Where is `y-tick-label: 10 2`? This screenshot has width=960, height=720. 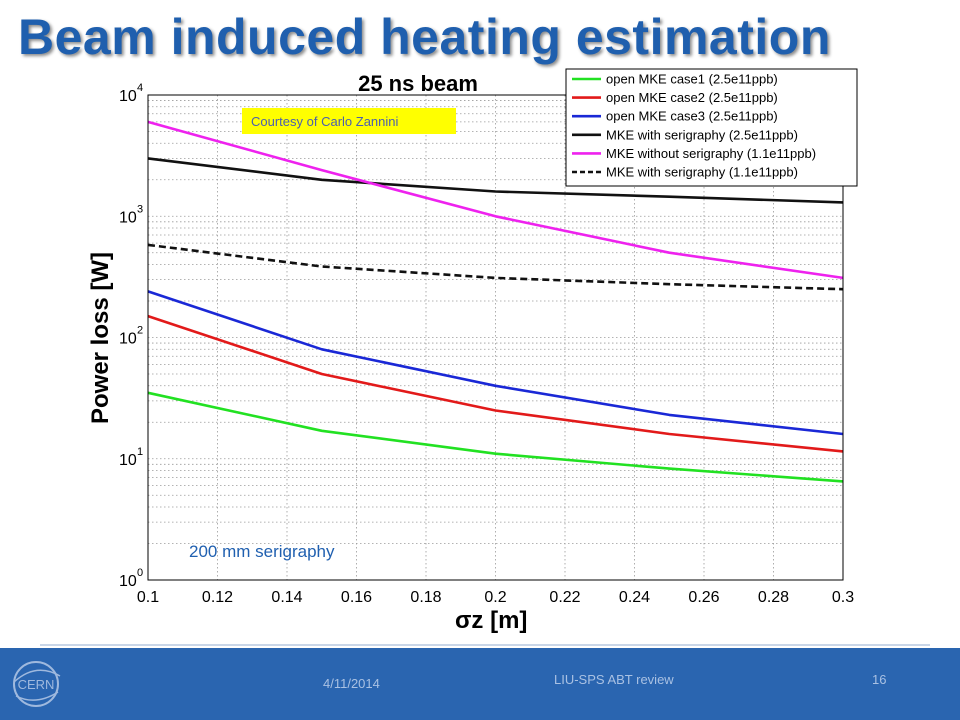
y-tick-label: 10 2 is located at coordinates (131, 336).